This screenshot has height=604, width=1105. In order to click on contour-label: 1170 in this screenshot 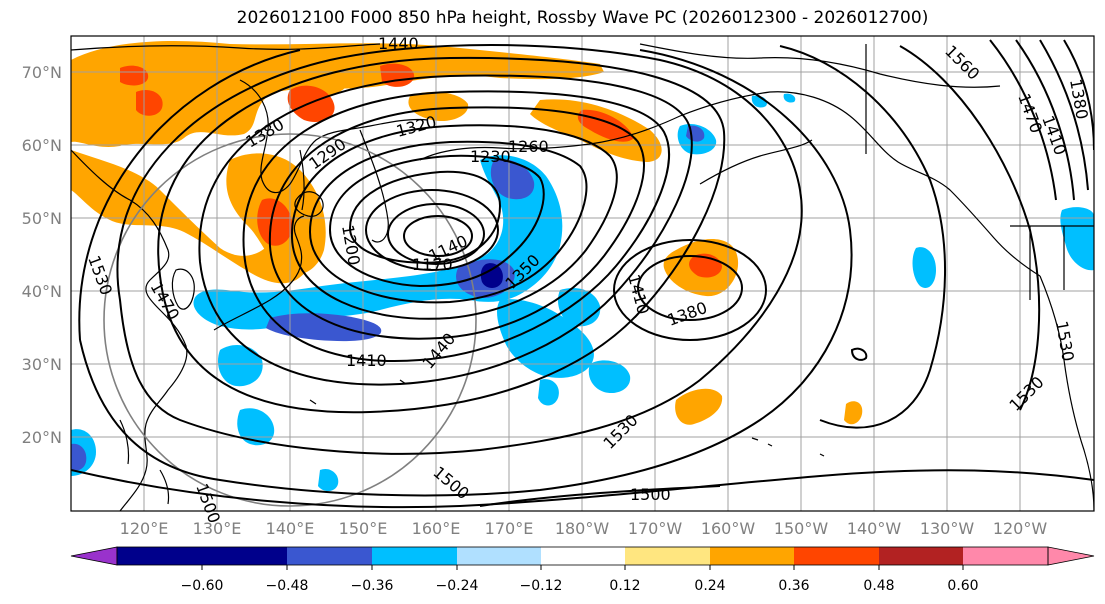, I will do `click(432, 264)`.